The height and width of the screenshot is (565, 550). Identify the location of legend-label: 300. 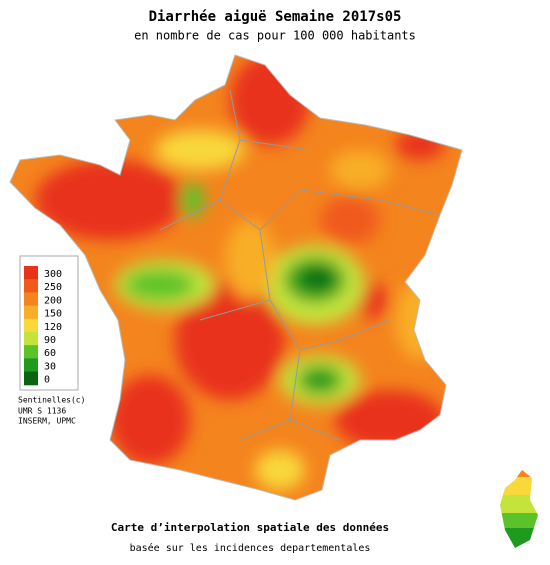
(53, 274).